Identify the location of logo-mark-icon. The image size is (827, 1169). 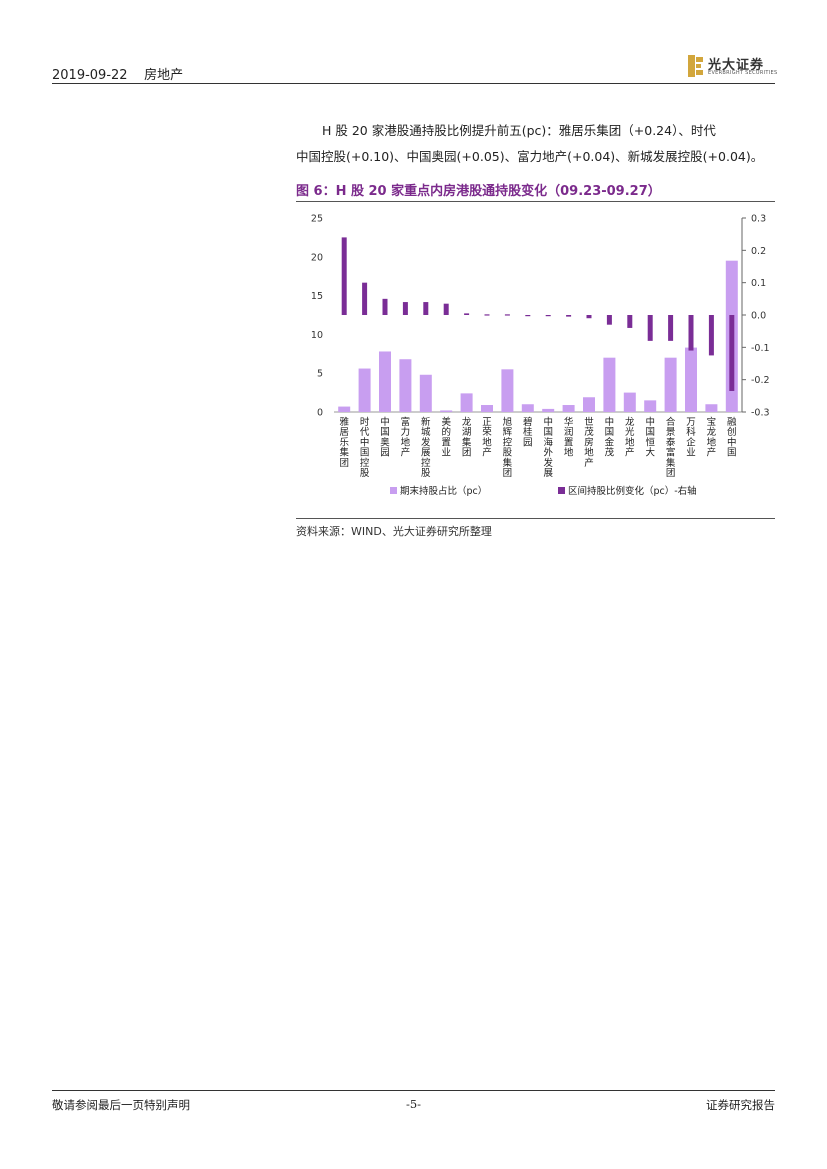
(695, 66).